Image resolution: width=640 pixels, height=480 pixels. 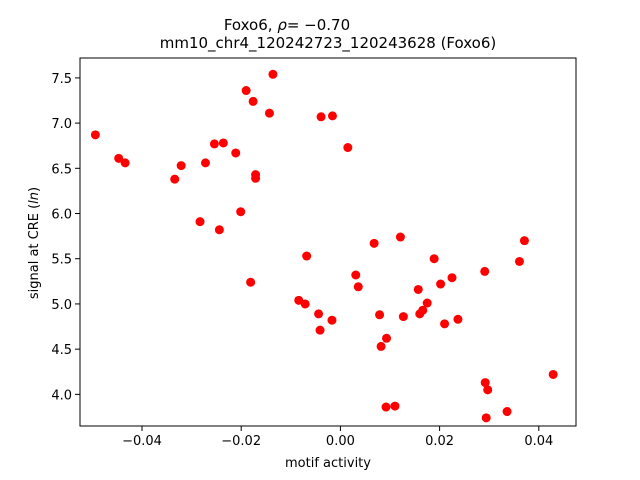 What do you see at coordinates (34, 251) in the screenshot?
I see `y-axis-label-prefix: signal at CRE (` at bounding box center [34, 251].